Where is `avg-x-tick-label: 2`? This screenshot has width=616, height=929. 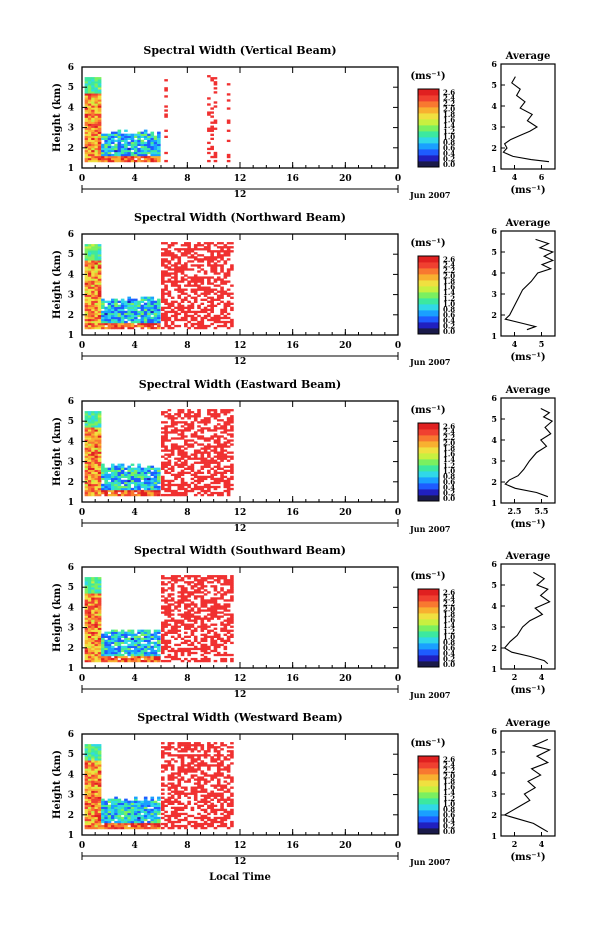
avg-x-tick-label: 2 is located at coordinates (515, 677).